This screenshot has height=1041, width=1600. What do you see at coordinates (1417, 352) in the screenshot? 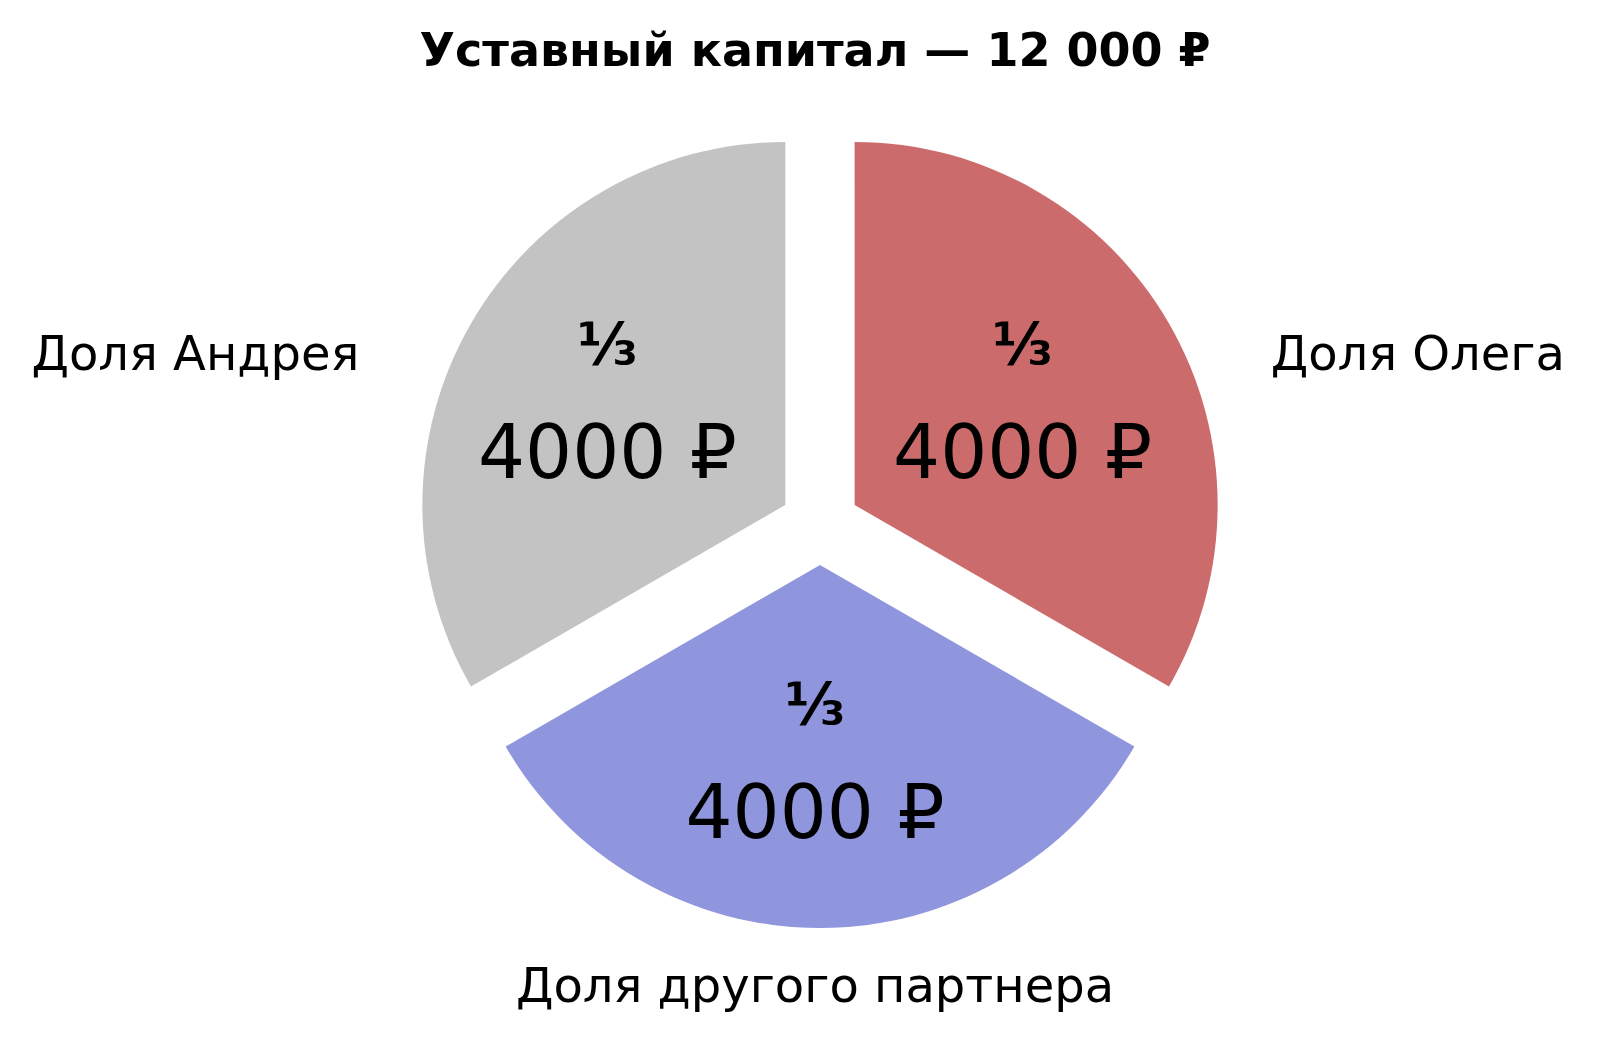
I see `slice-label: Доля Олега` at bounding box center [1417, 352].